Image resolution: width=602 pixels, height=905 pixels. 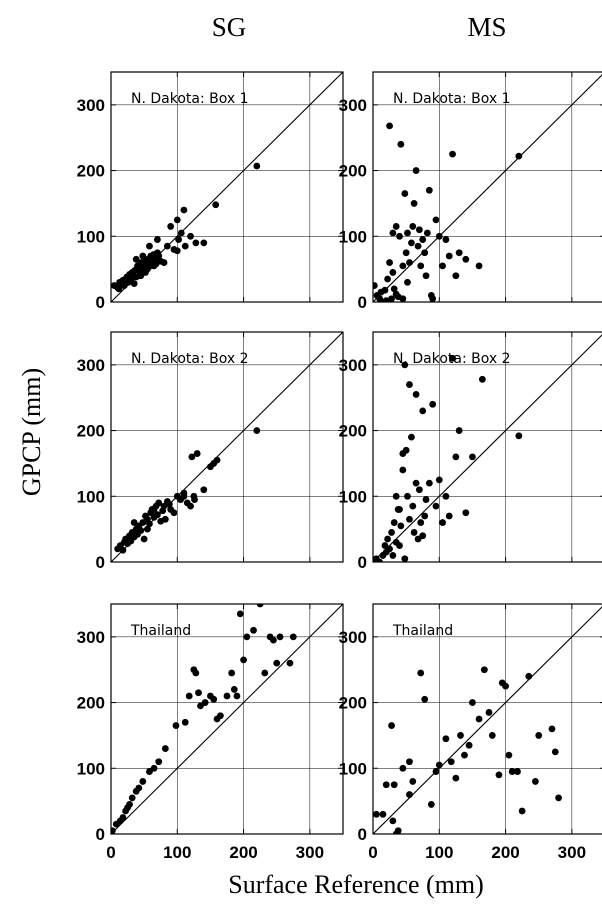 What do you see at coordinates (91, 431) in the screenshot?
I see `y-tick-label: 200` at bounding box center [91, 431].